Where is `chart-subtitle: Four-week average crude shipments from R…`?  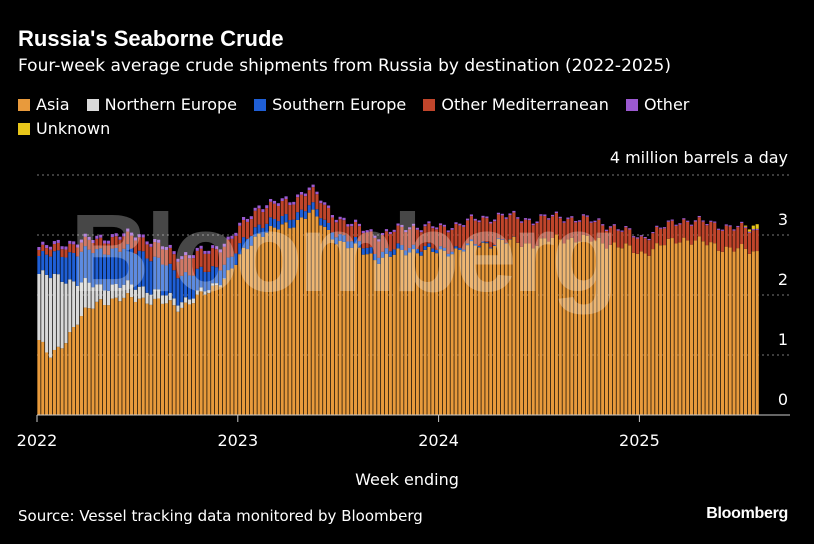 chart-subtitle: Four-week average crude shipments from R… is located at coordinates (344, 66).